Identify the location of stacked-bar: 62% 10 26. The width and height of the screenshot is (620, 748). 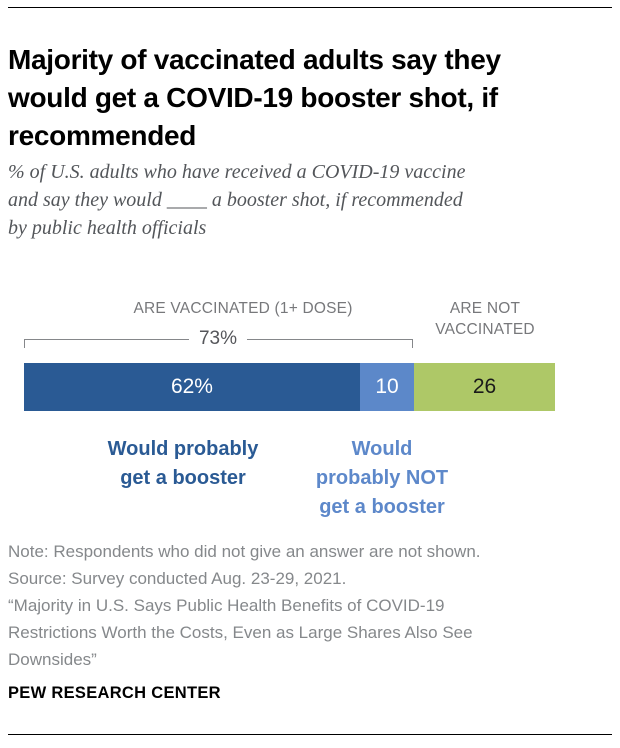
(289, 387).